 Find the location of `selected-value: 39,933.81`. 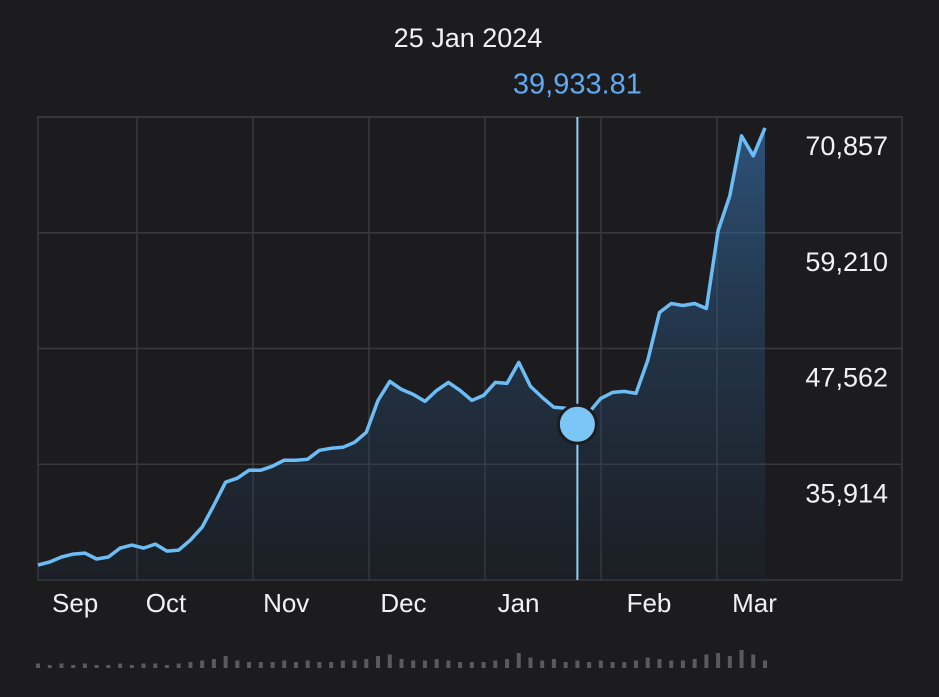

selected-value: 39,933.81 is located at coordinates (577, 85).